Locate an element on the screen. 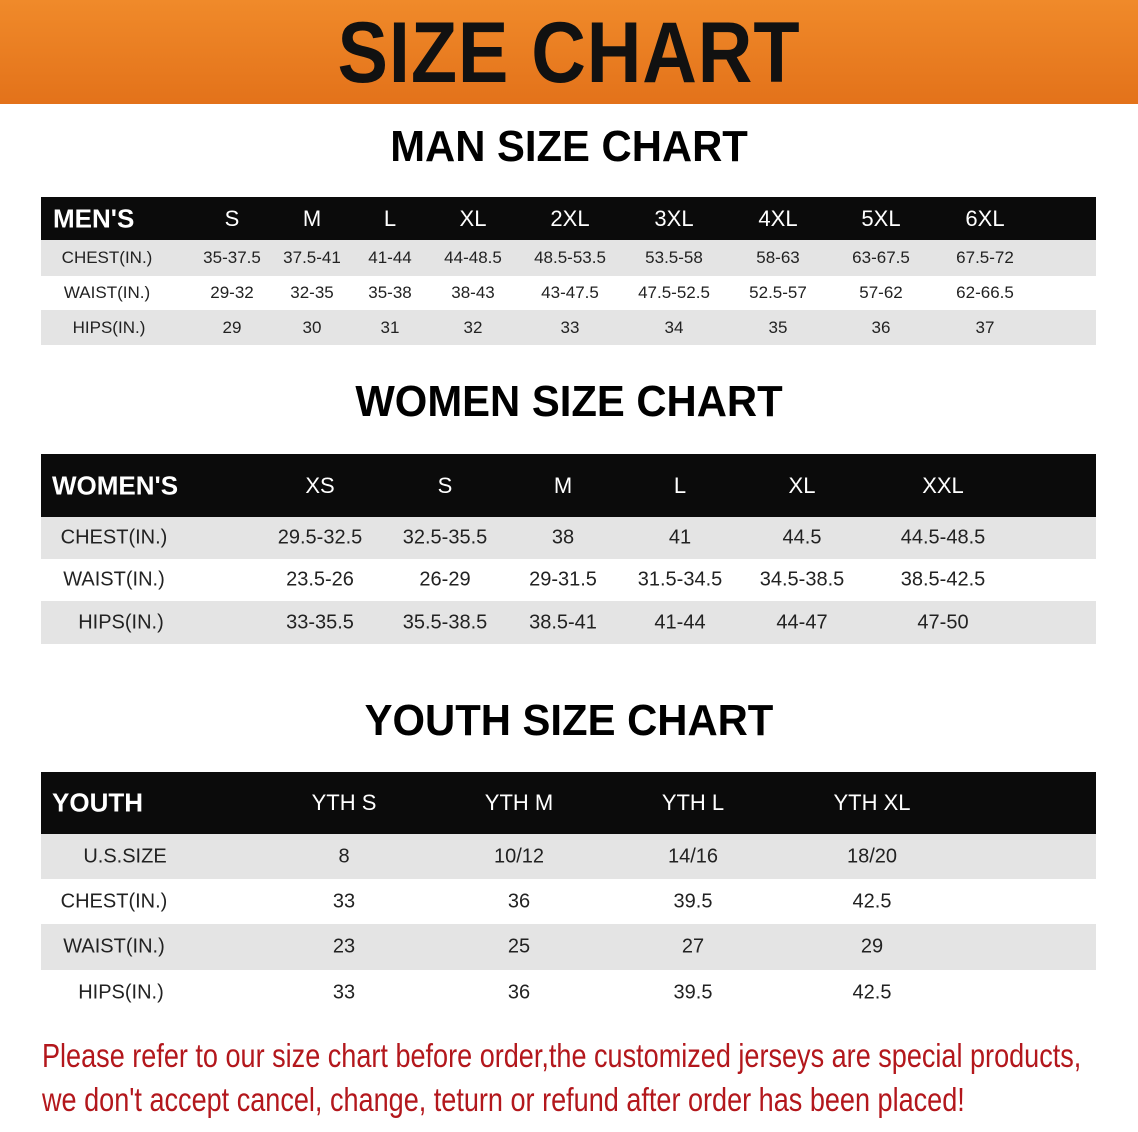  size-header: YTH S is located at coordinates (344, 802).